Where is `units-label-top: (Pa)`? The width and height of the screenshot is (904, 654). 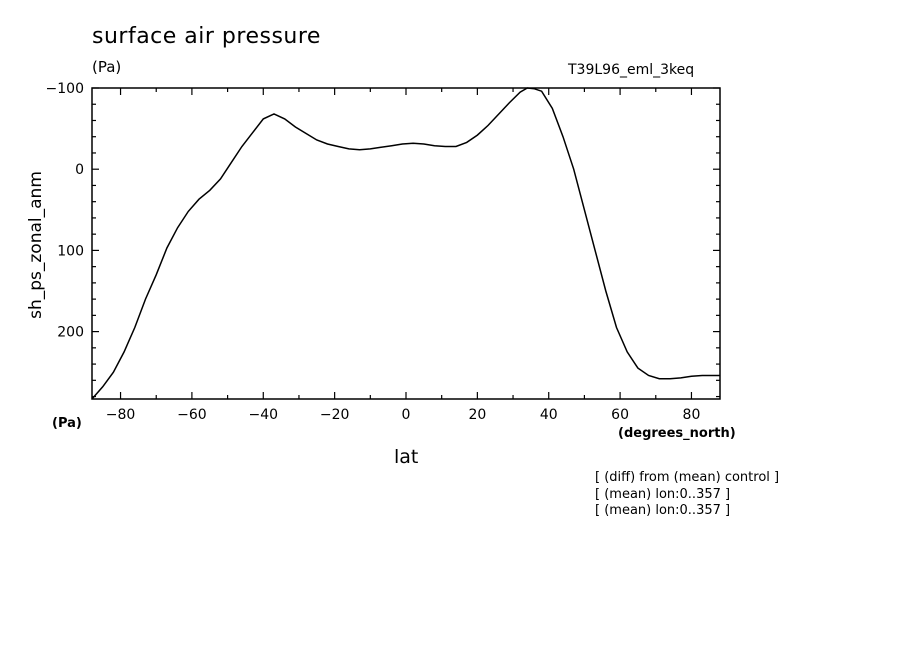 units-label-top: (Pa) is located at coordinates (107, 67).